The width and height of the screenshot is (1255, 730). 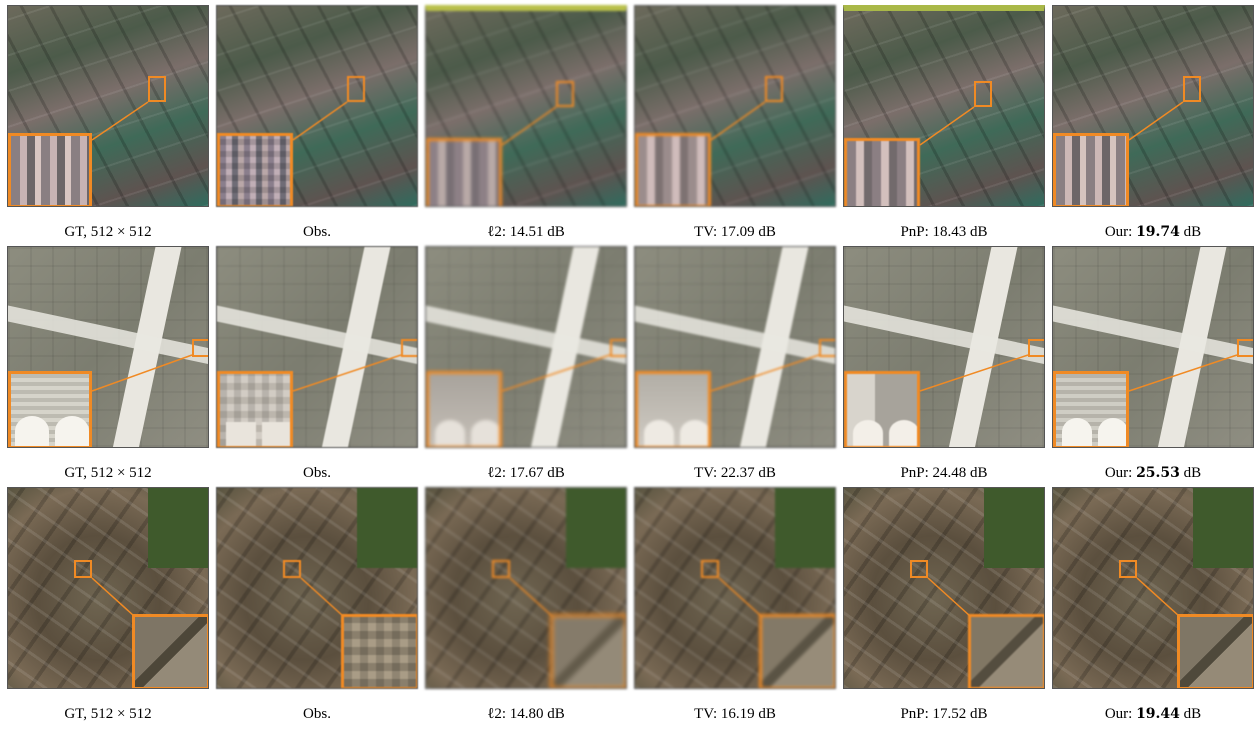 What do you see at coordinates (526, 473) in the screenshot?
I see `caption: ℓ2: 17.67 dB` at bounding box center [526, 473].